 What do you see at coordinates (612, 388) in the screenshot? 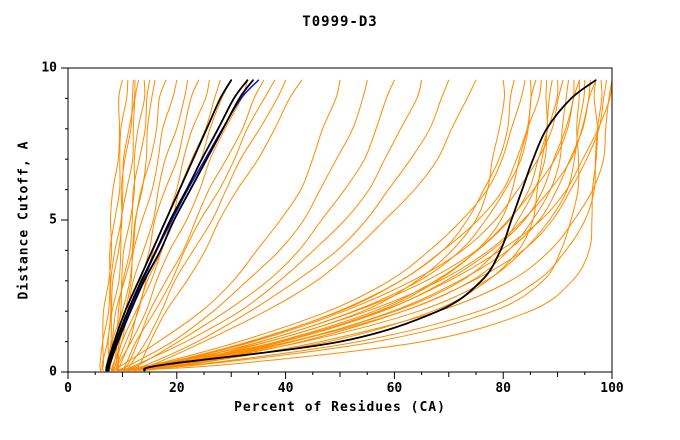
I see `x-tick-label: 100` at bounding box center [612, 388].